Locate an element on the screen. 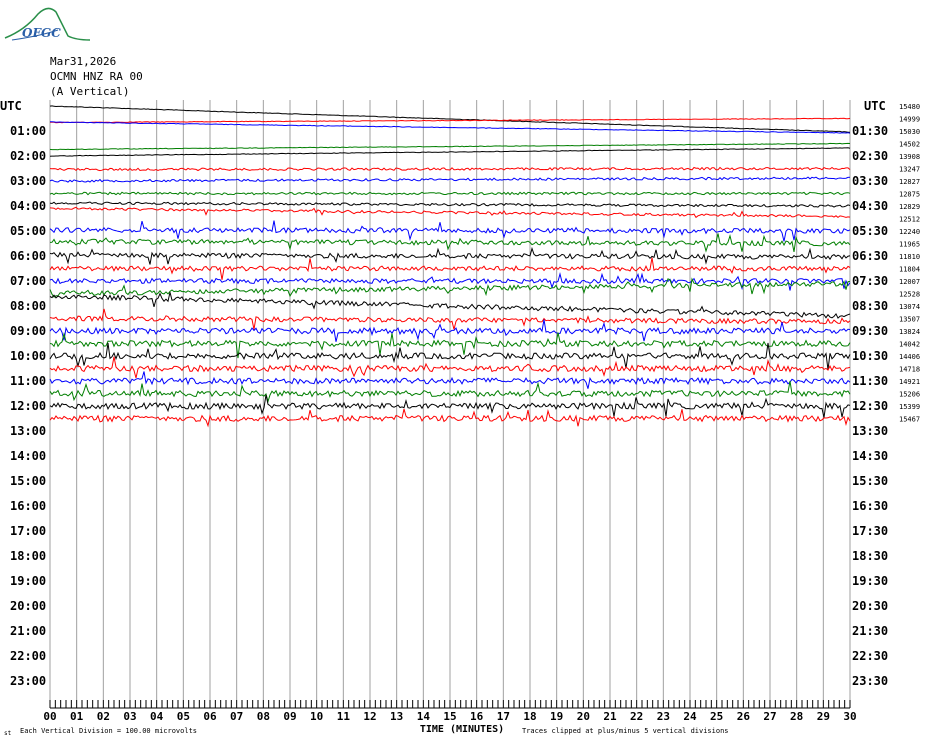 The image size is (930, 744). trace-mean-value: 13824 is located at coordinates (909, 332).